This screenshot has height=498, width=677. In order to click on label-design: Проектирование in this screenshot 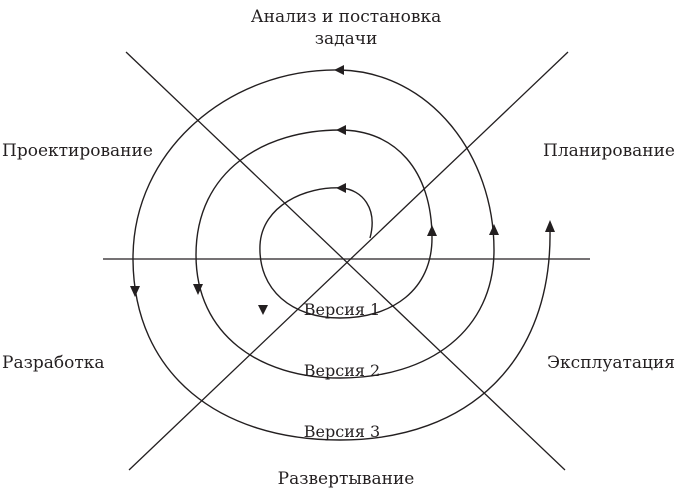, I will do `click(77, 151)`.